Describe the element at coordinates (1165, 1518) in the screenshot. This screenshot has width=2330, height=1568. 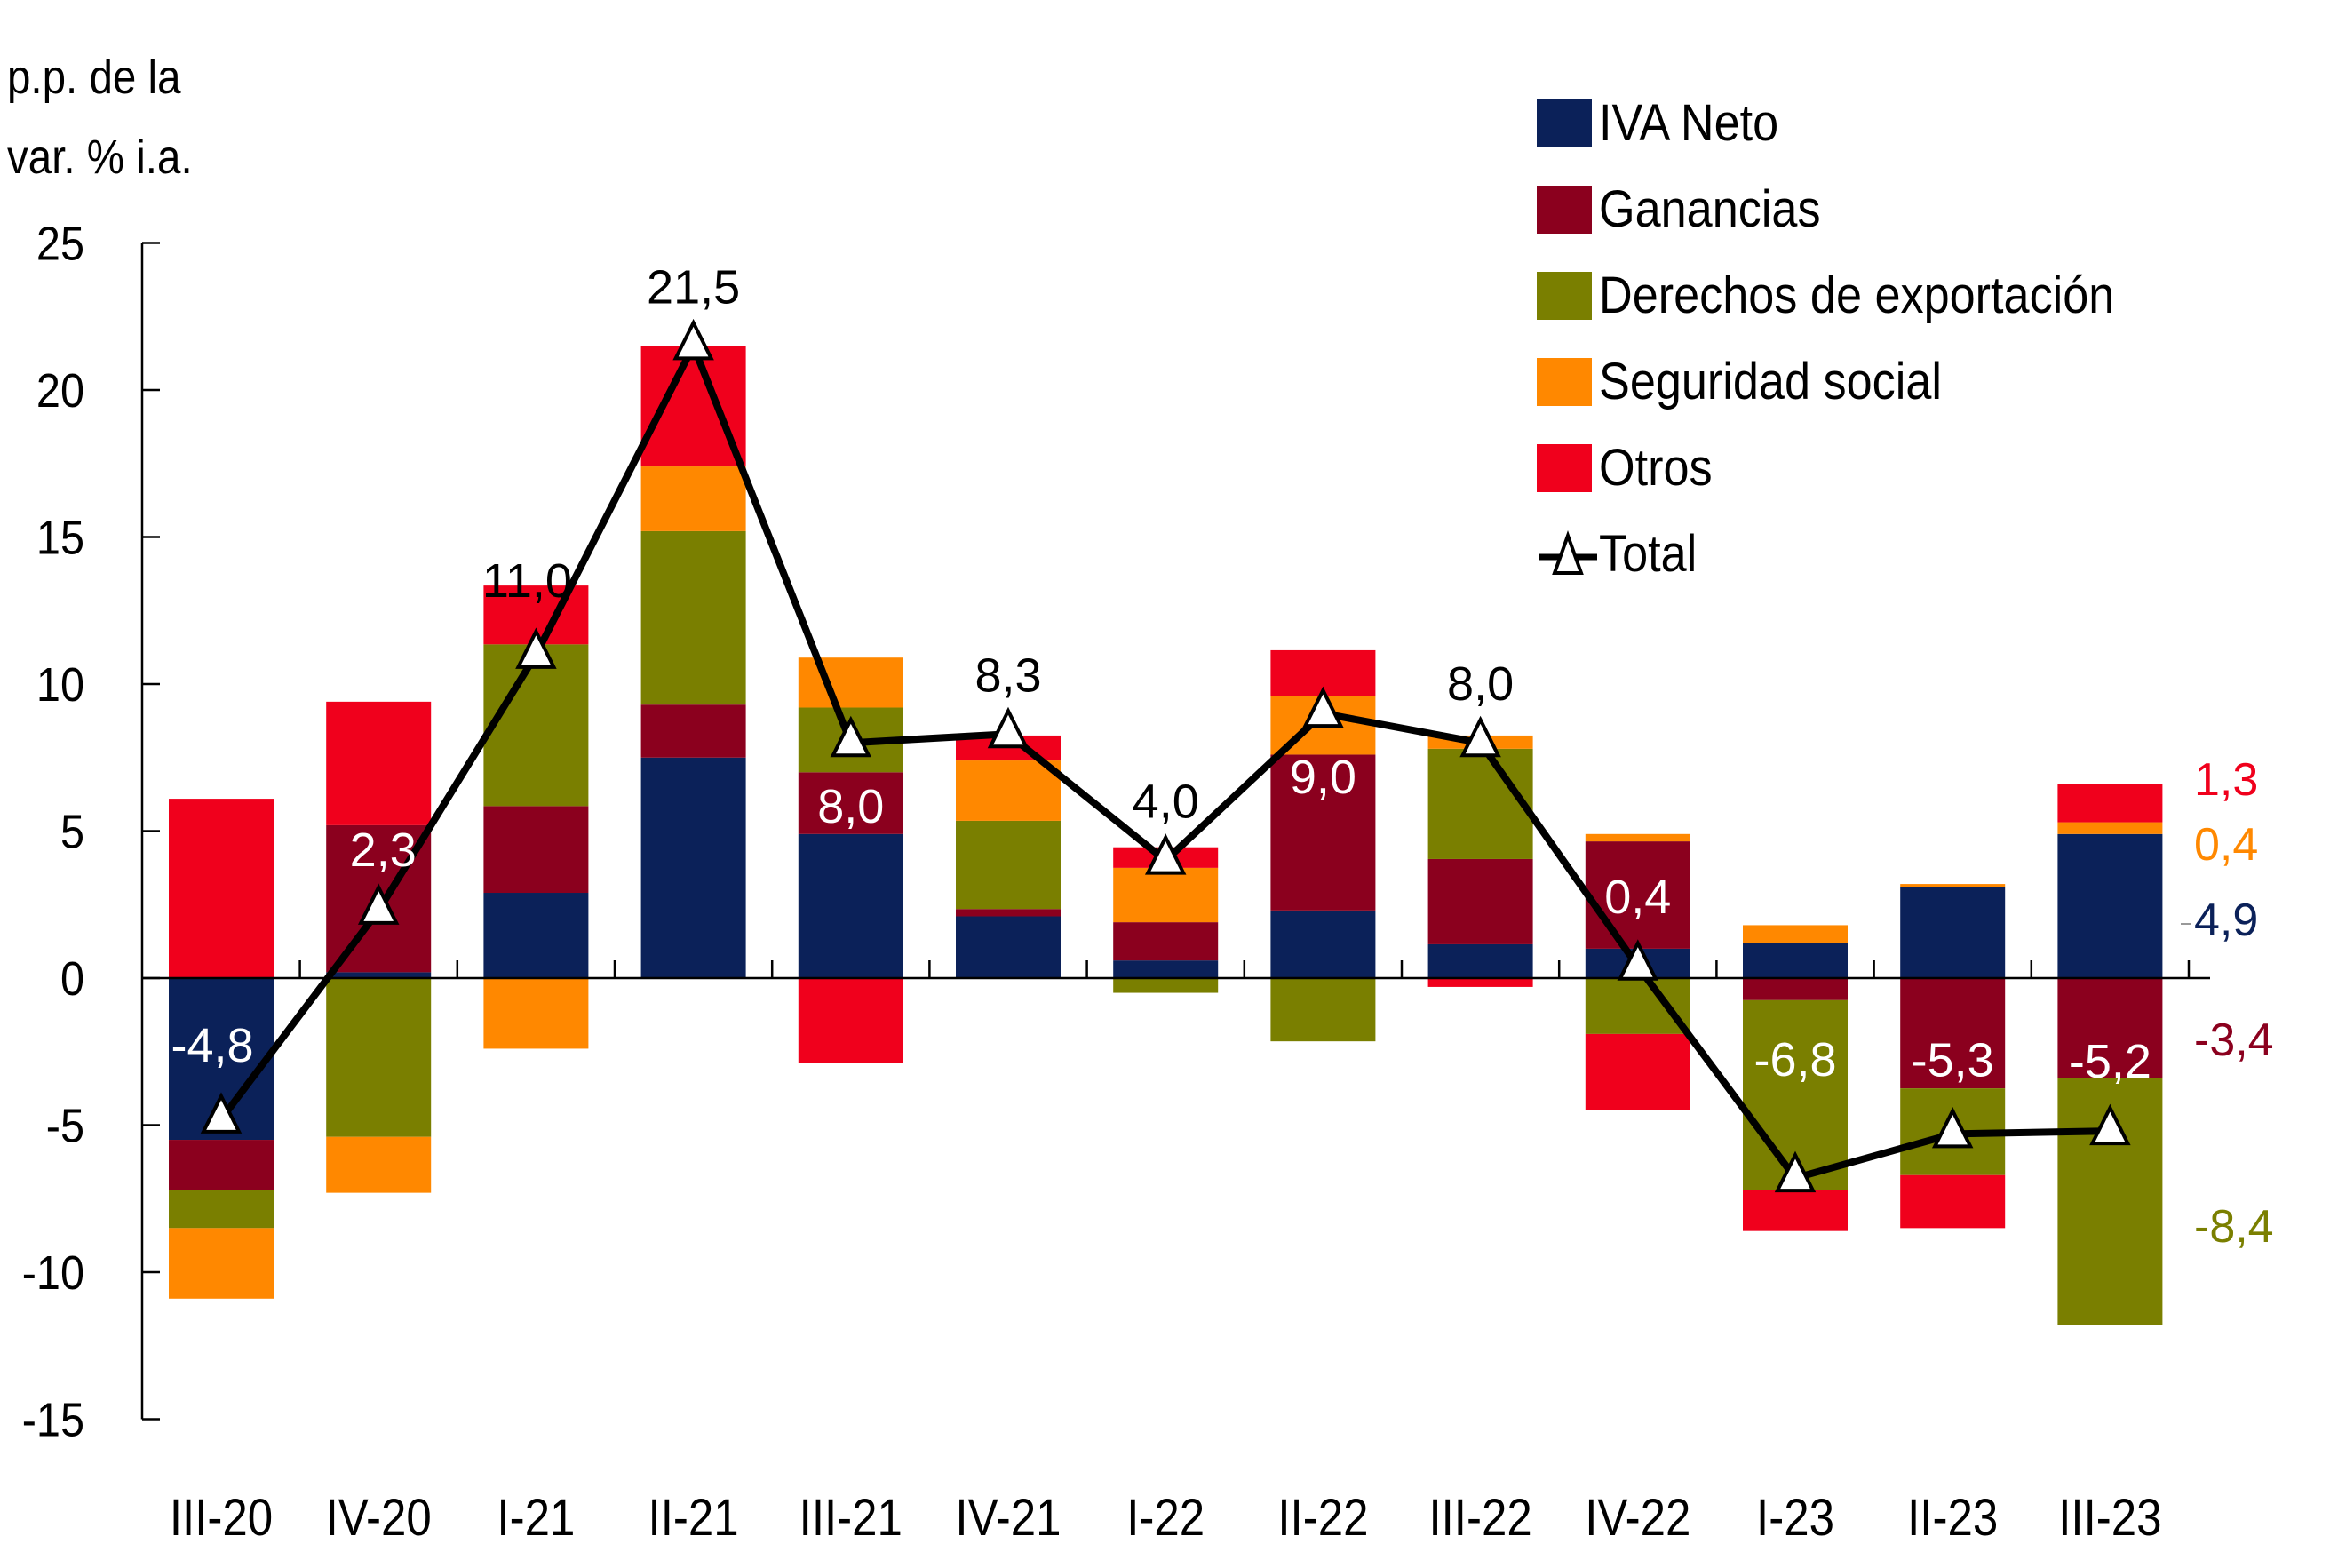
I see `x-tick-label: I-22` at that location.